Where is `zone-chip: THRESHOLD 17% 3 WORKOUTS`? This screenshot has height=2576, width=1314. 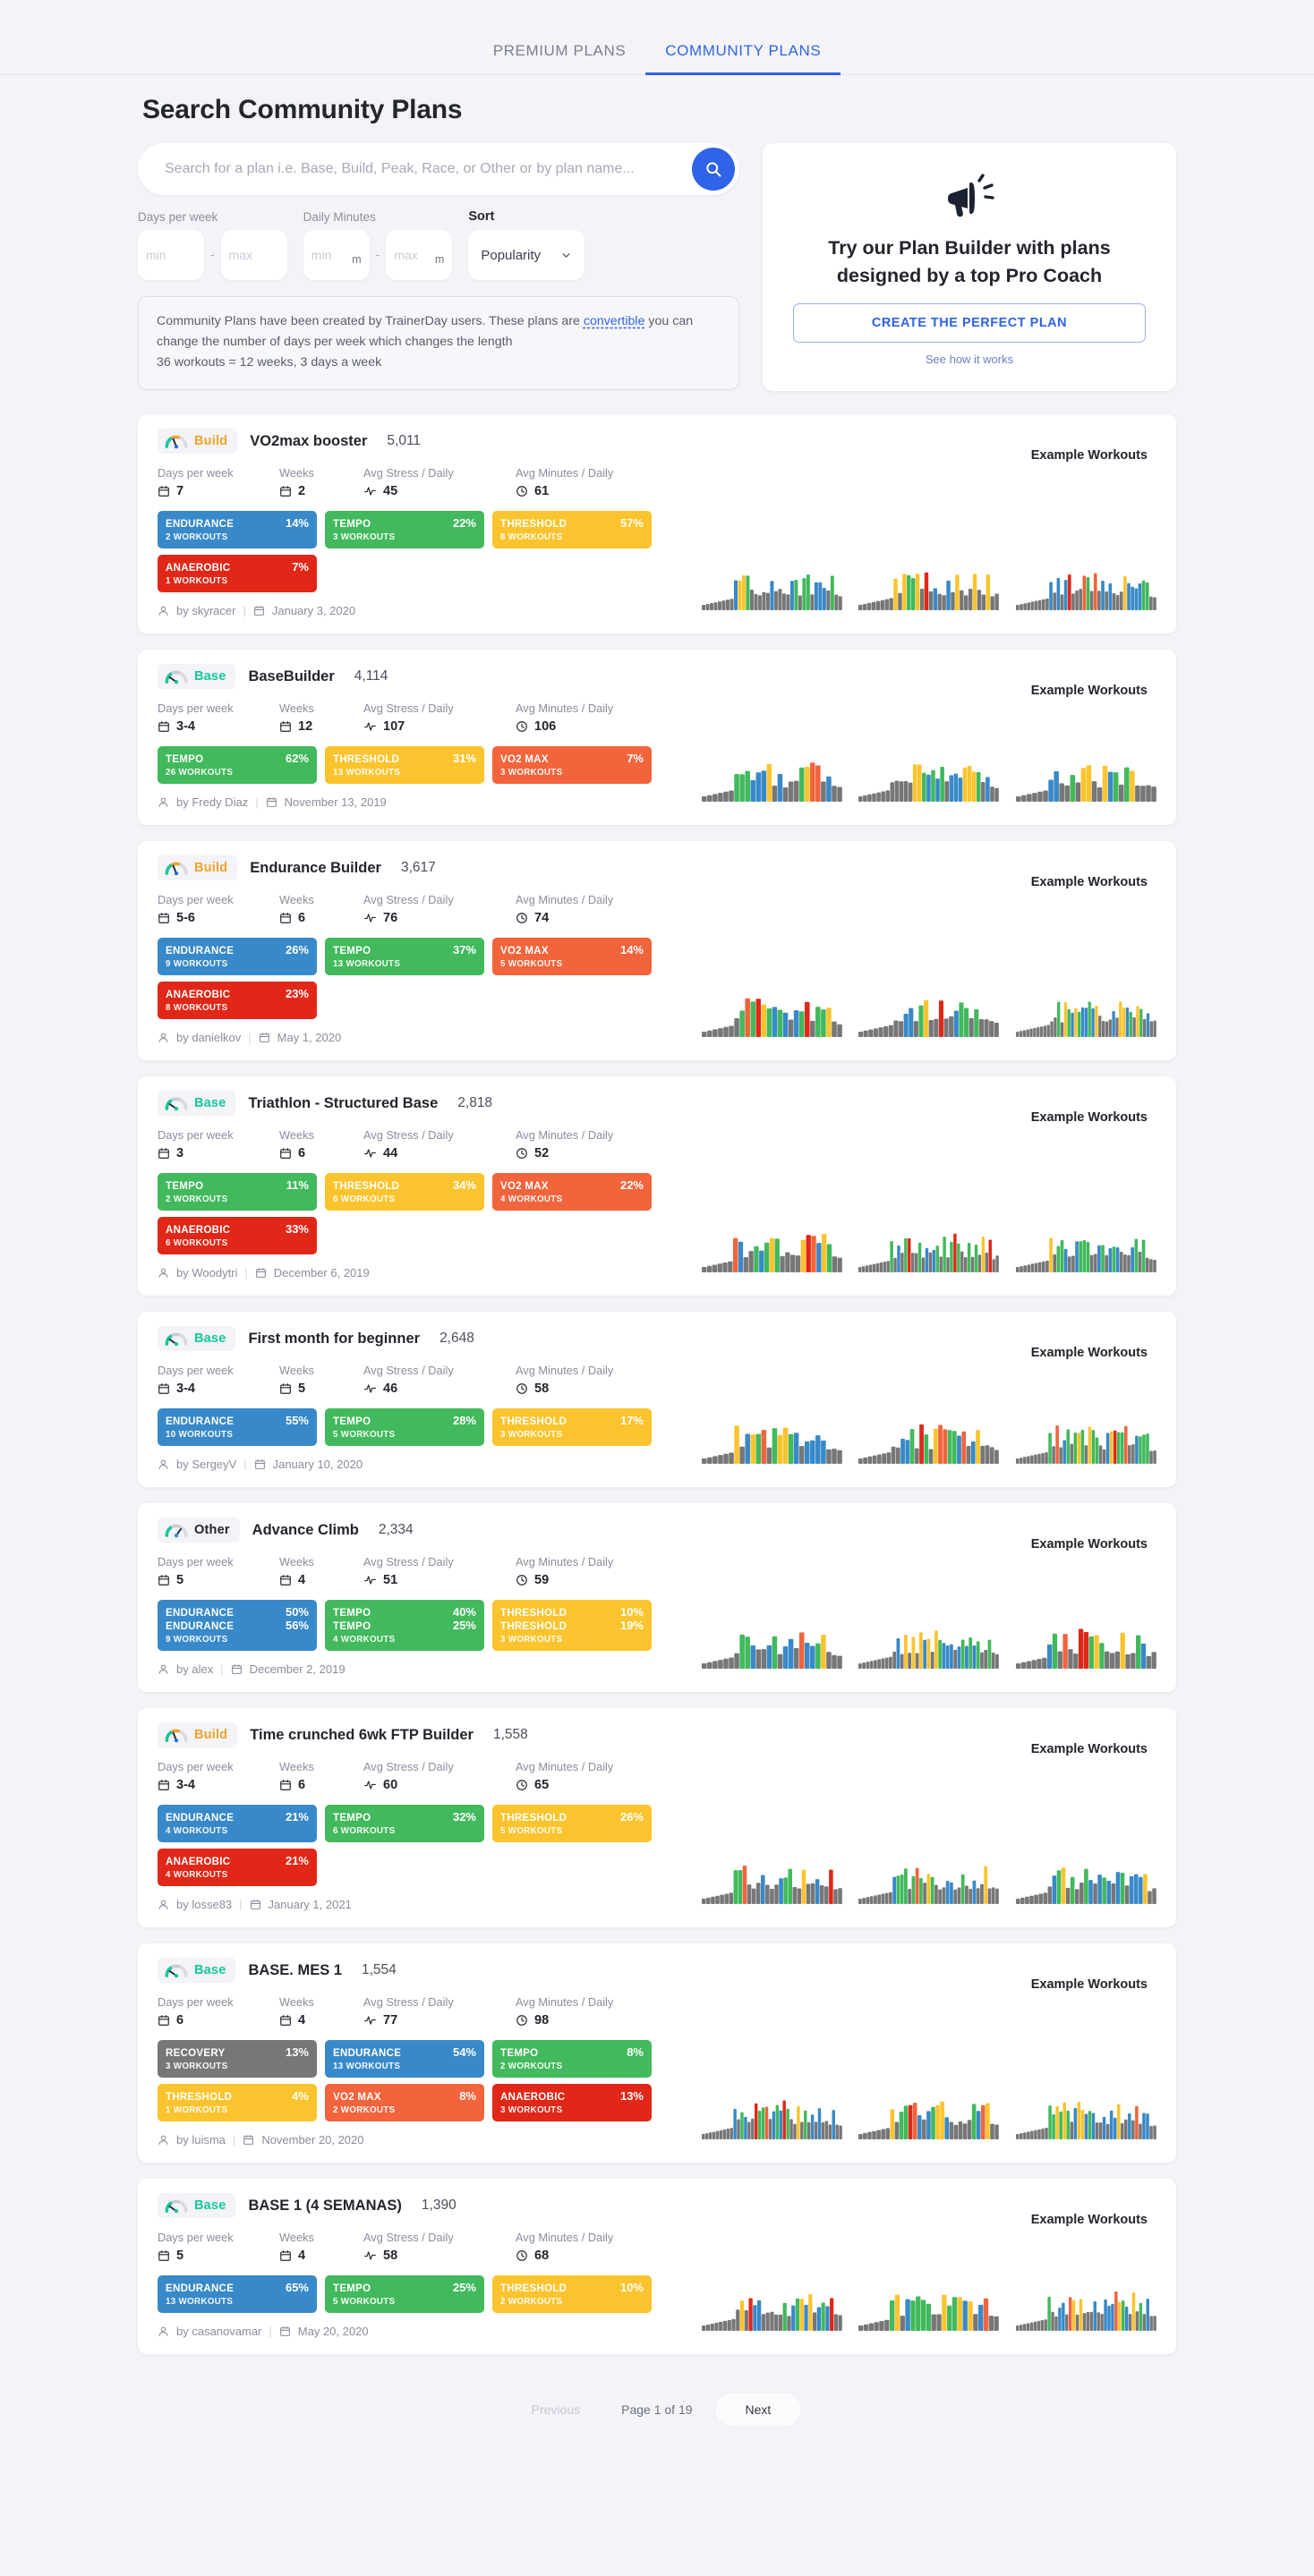 zone-chip: THRESHOLD 17% 3 WORKOUTS is located at coordinates (572, 1427).